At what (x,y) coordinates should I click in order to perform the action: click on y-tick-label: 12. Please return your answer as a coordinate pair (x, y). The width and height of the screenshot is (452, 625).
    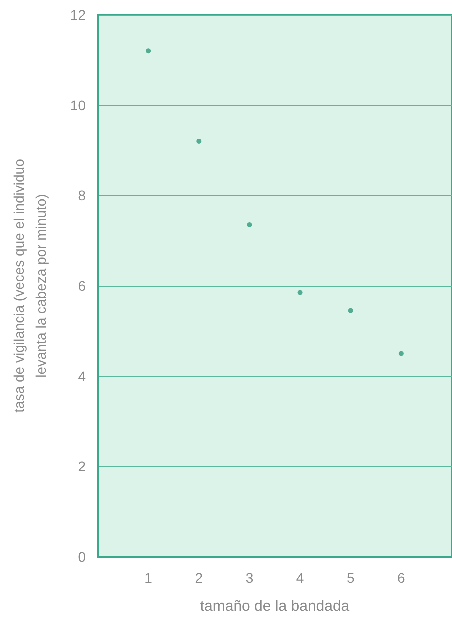
    Looking at the image, I should click on (78, 15).